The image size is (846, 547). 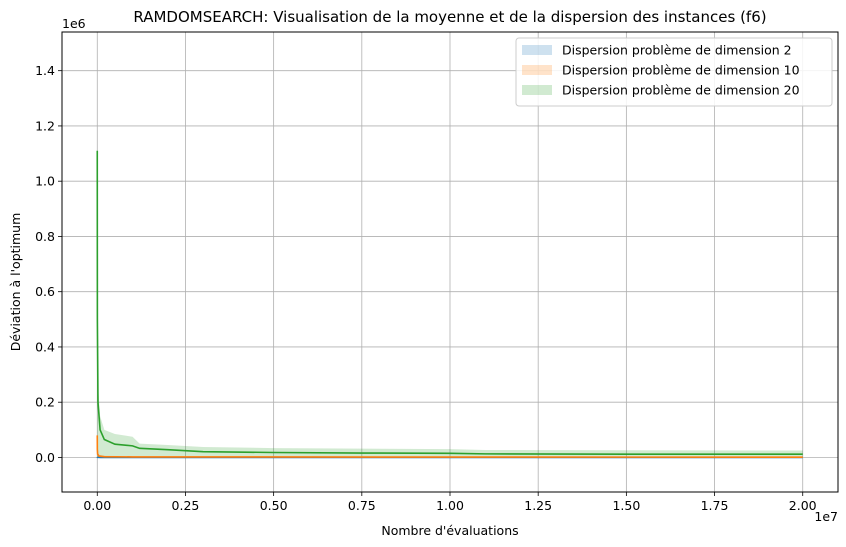 I want to click on x-tick-label: 1.50, so click(x=626, y=505).